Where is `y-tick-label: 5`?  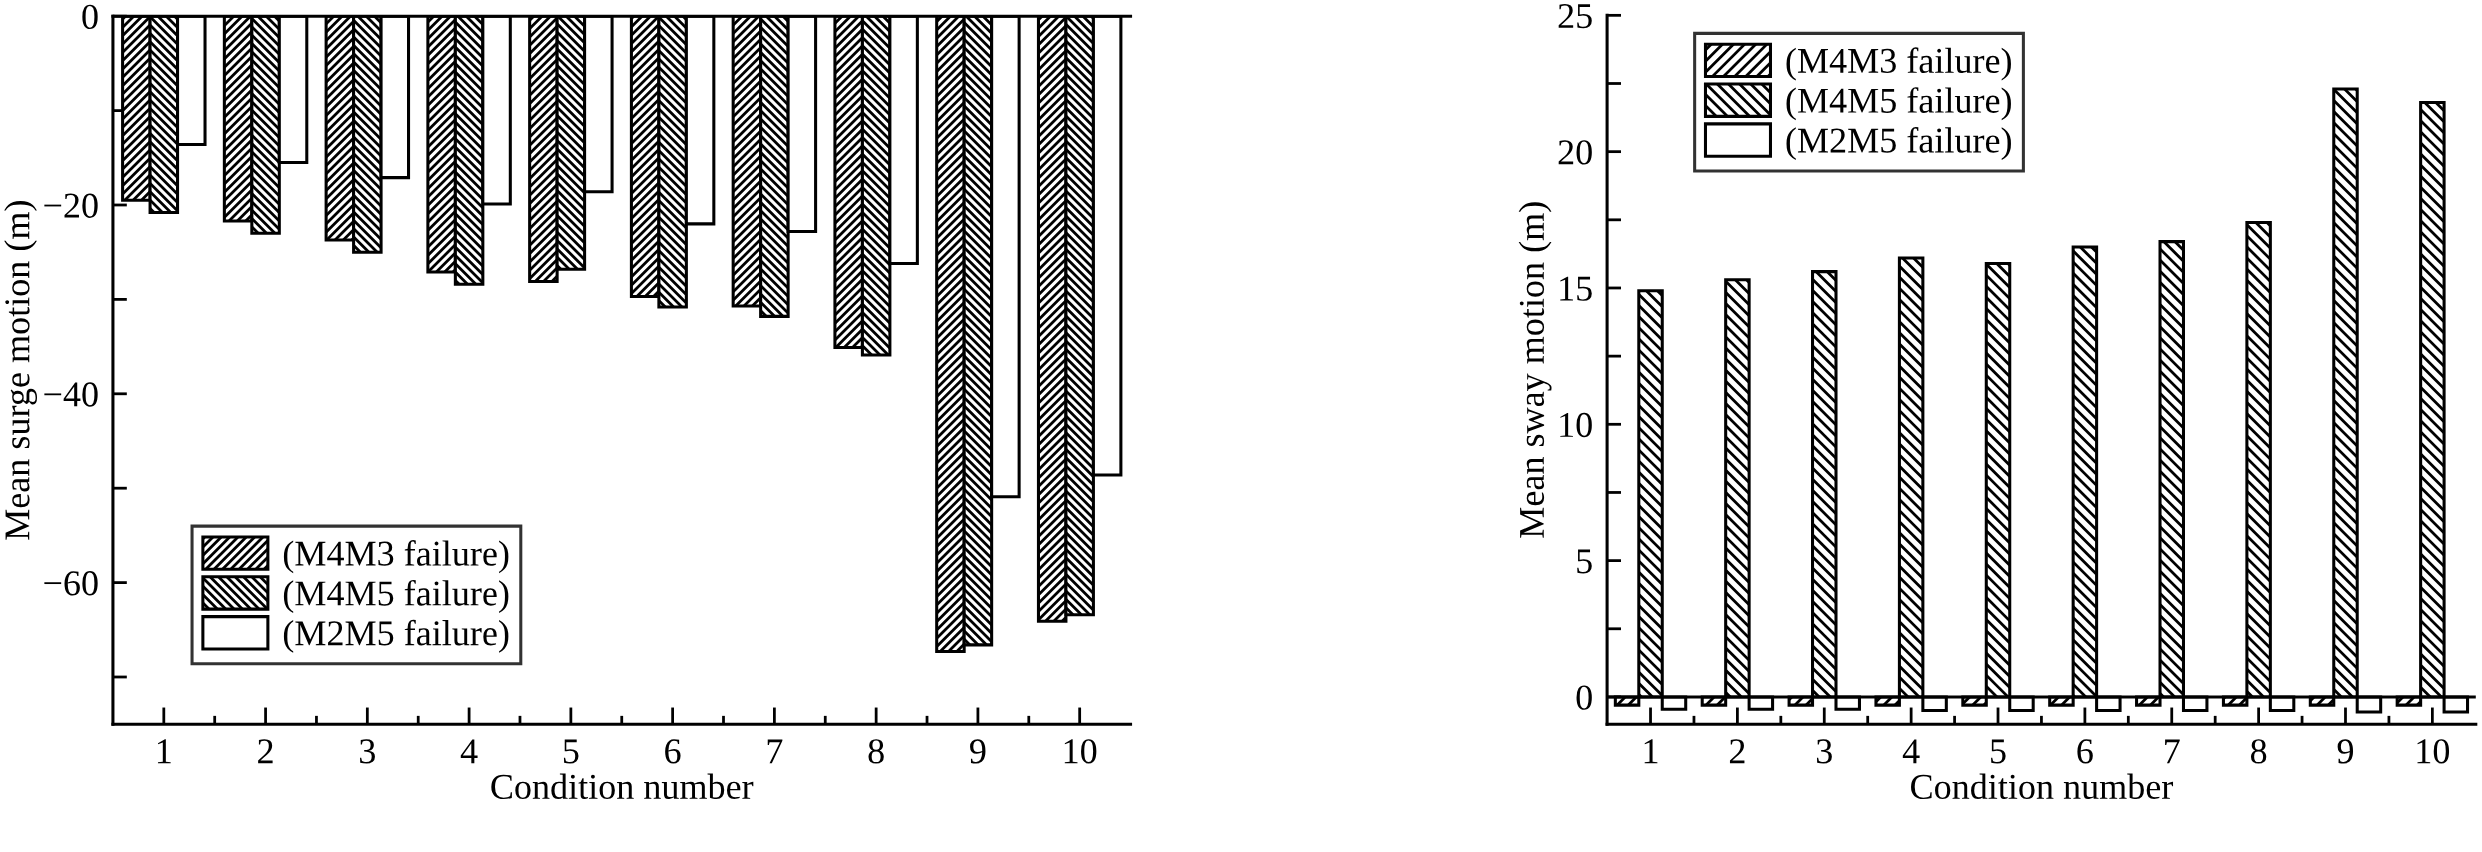 y-tick-label: 5 is located at coordinates (1584, 561).